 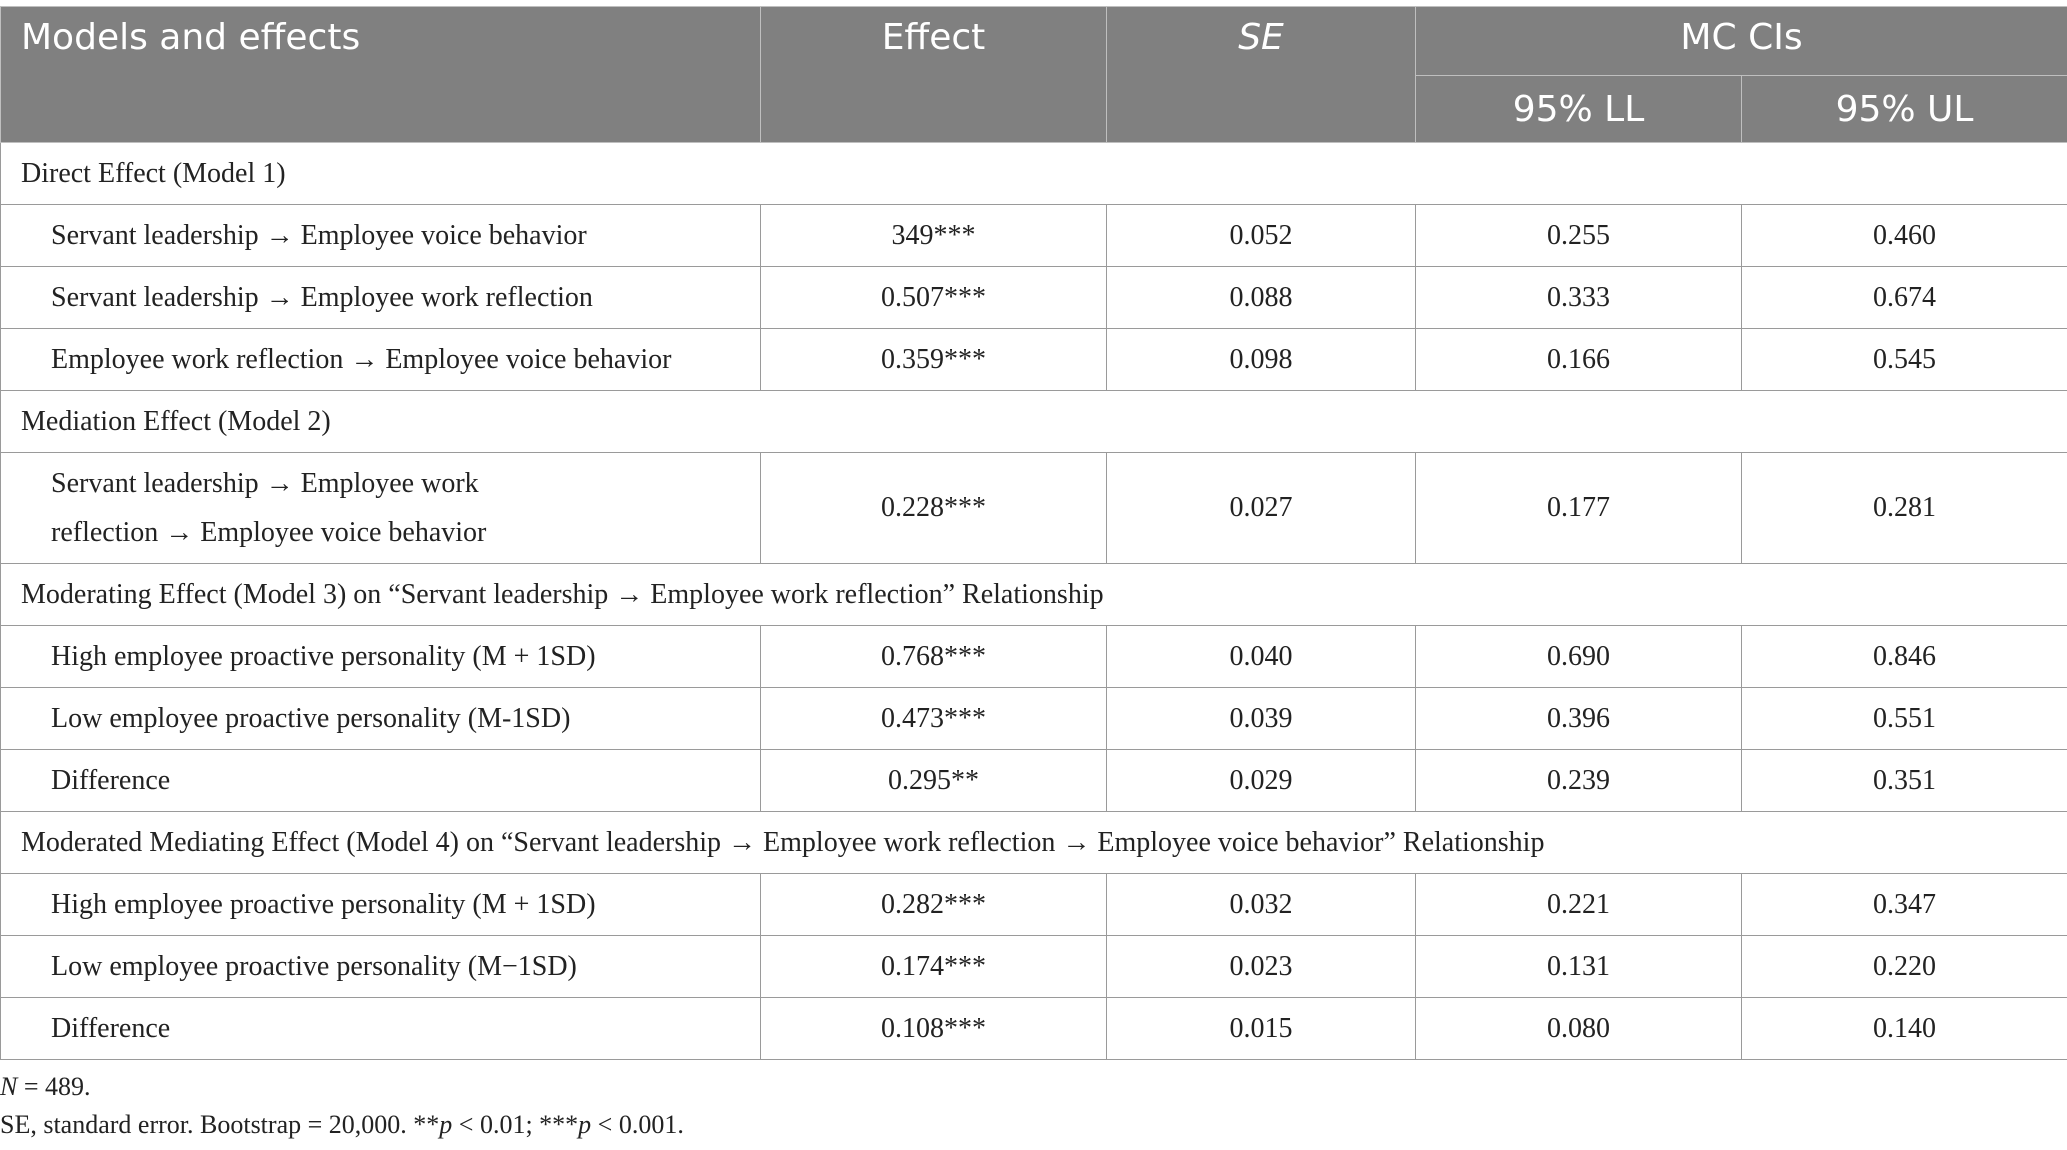 What do you see at coordinates (933, 508) in the screenshot?
I see `effect-cell: 0.228***` at bounding box center [933, 508].